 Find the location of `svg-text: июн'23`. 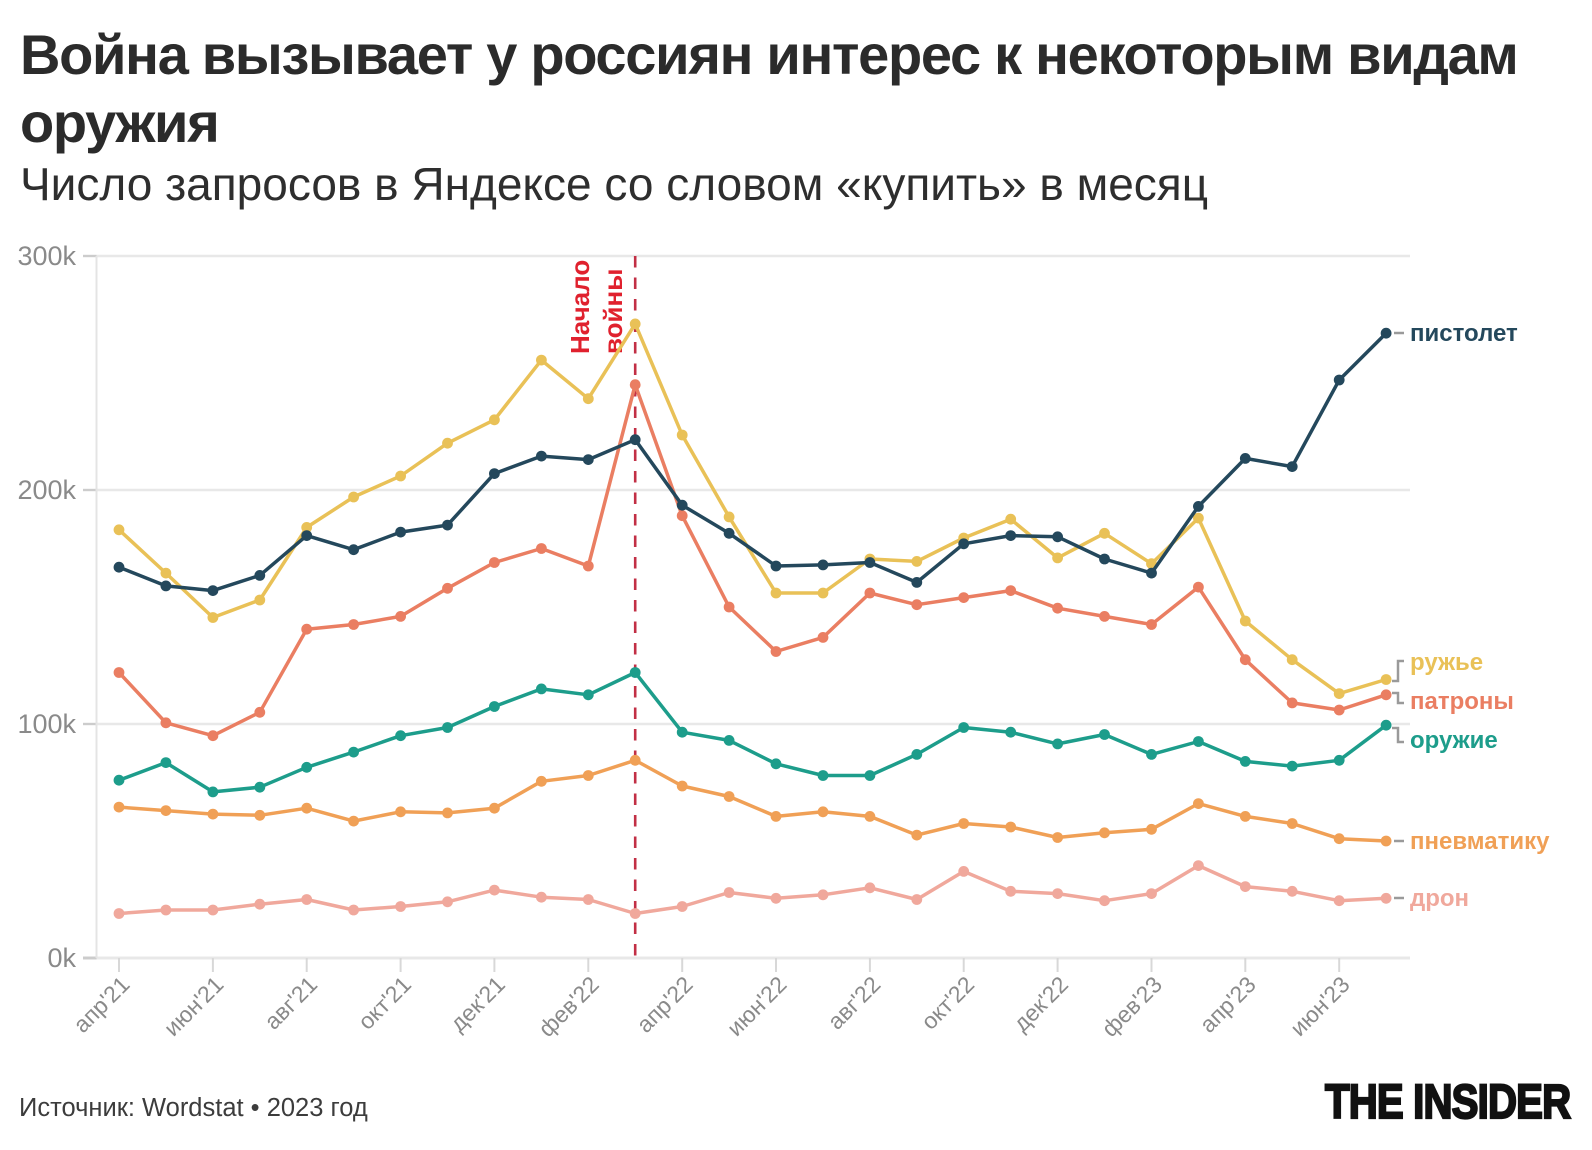

svg-text: июн'23 is located at coordinates (1320, 1006).